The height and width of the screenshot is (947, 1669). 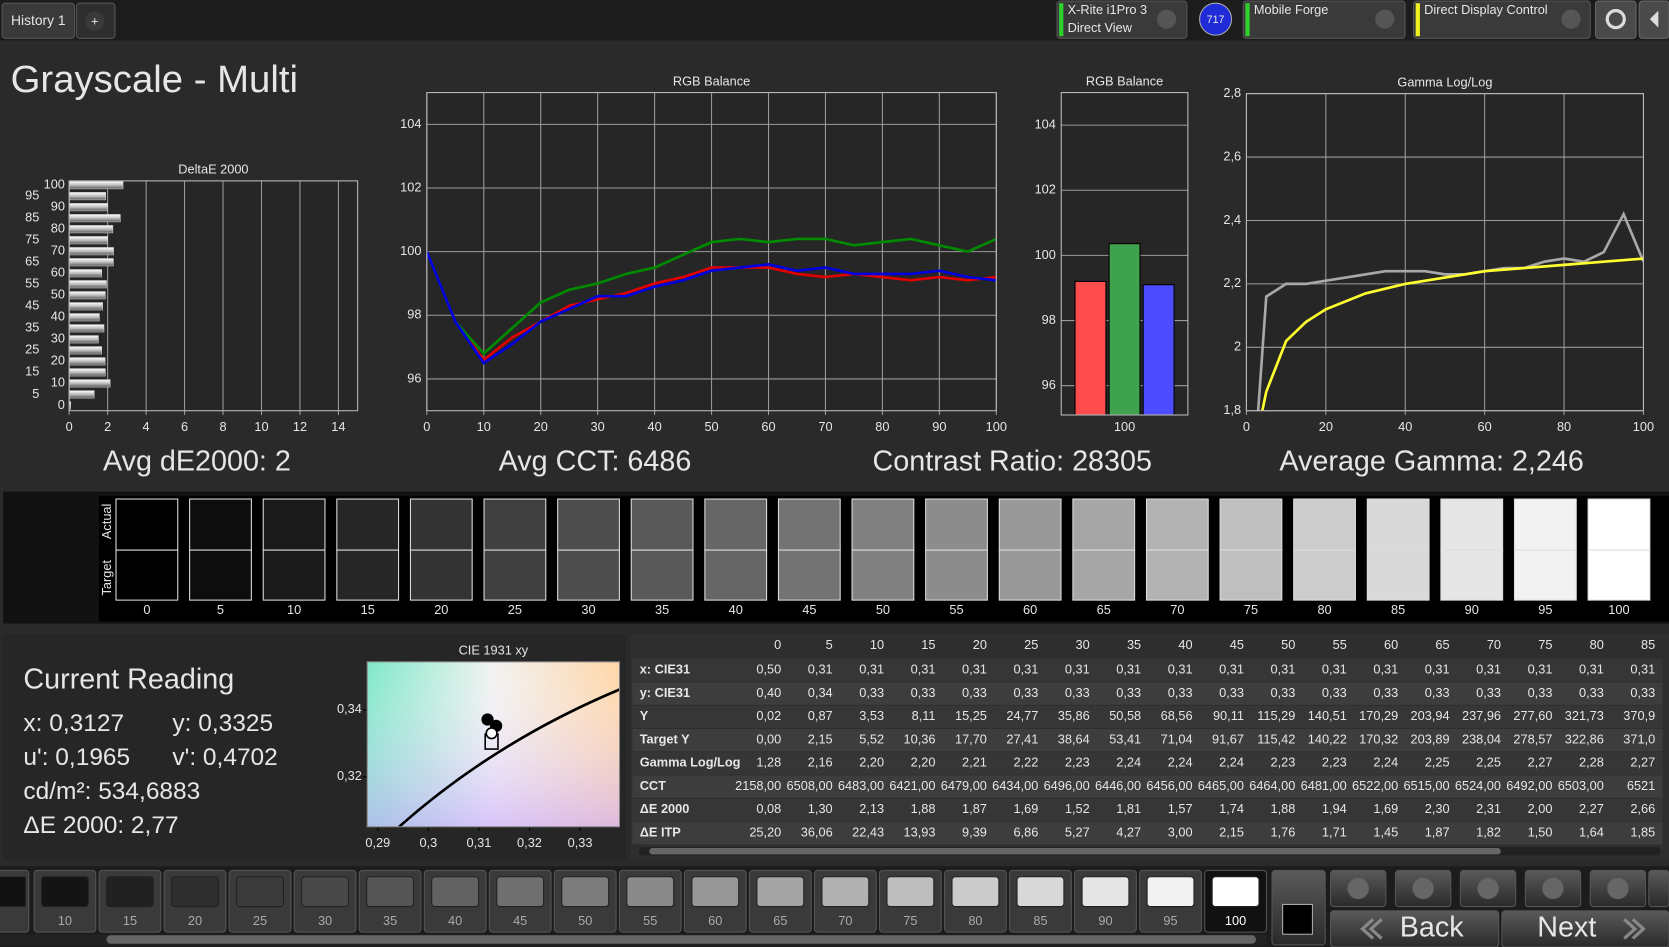 What do you see at coordinates (1180, 762) in the screenshot?
I see `table-cell: 2,24` at bounding box center [1180, 762].